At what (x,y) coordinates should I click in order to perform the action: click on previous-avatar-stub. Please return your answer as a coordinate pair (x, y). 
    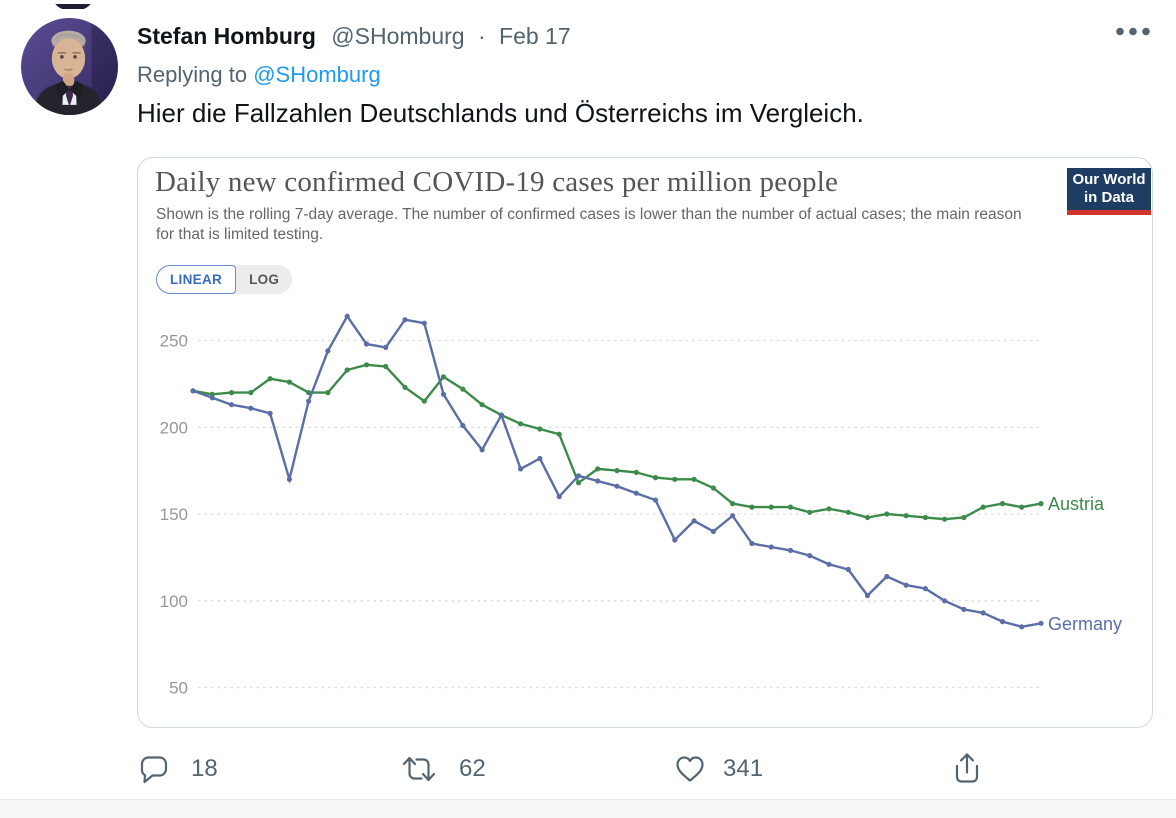
    Looking at the image, I should click on (73, 4).